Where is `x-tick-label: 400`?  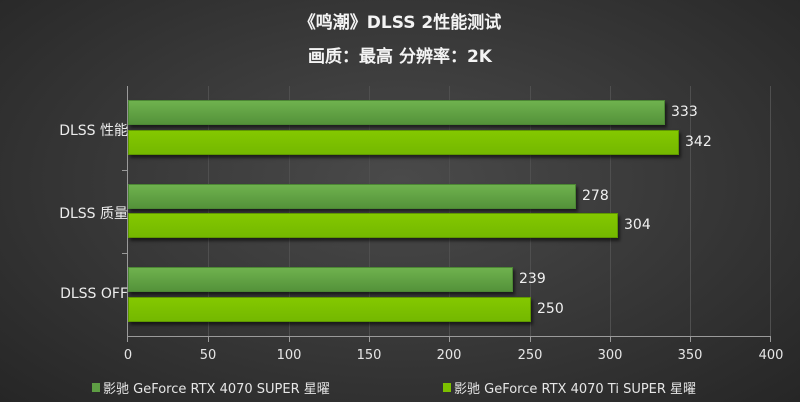 x-tick-label: 400 is located at coordinates (771, 355).